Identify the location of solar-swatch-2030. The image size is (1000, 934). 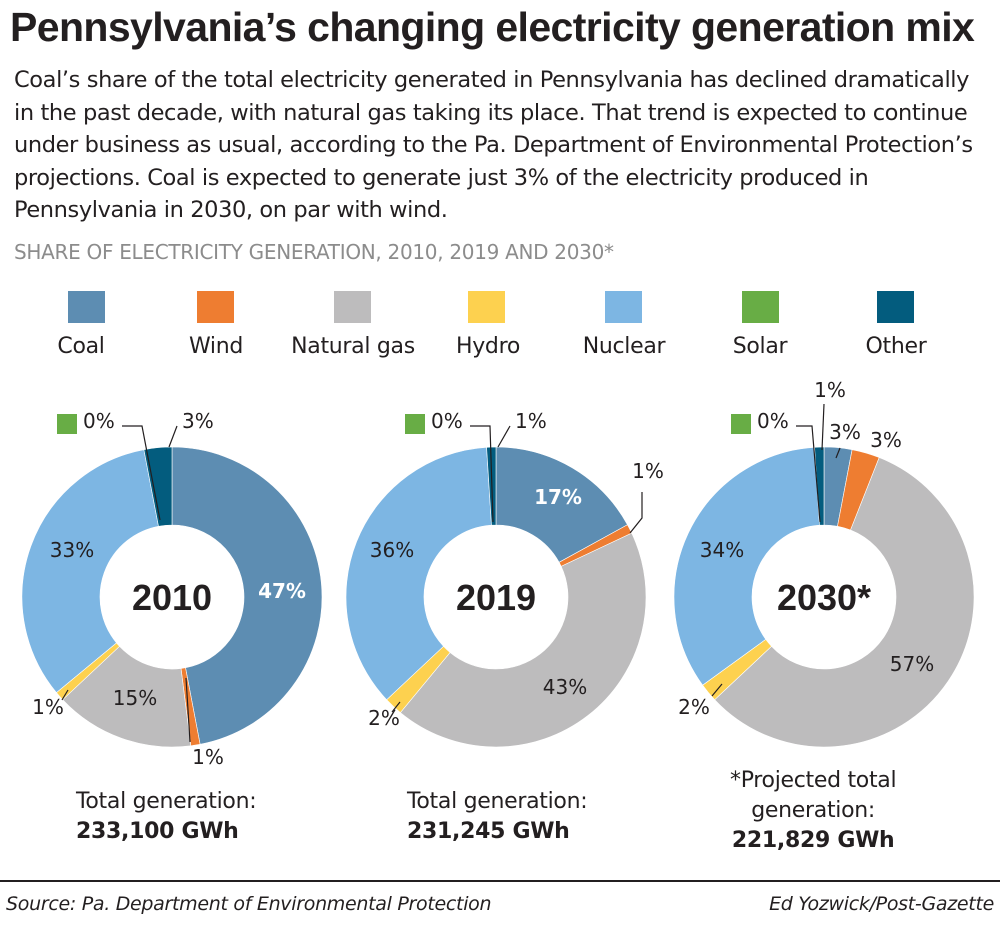
(741, 424).